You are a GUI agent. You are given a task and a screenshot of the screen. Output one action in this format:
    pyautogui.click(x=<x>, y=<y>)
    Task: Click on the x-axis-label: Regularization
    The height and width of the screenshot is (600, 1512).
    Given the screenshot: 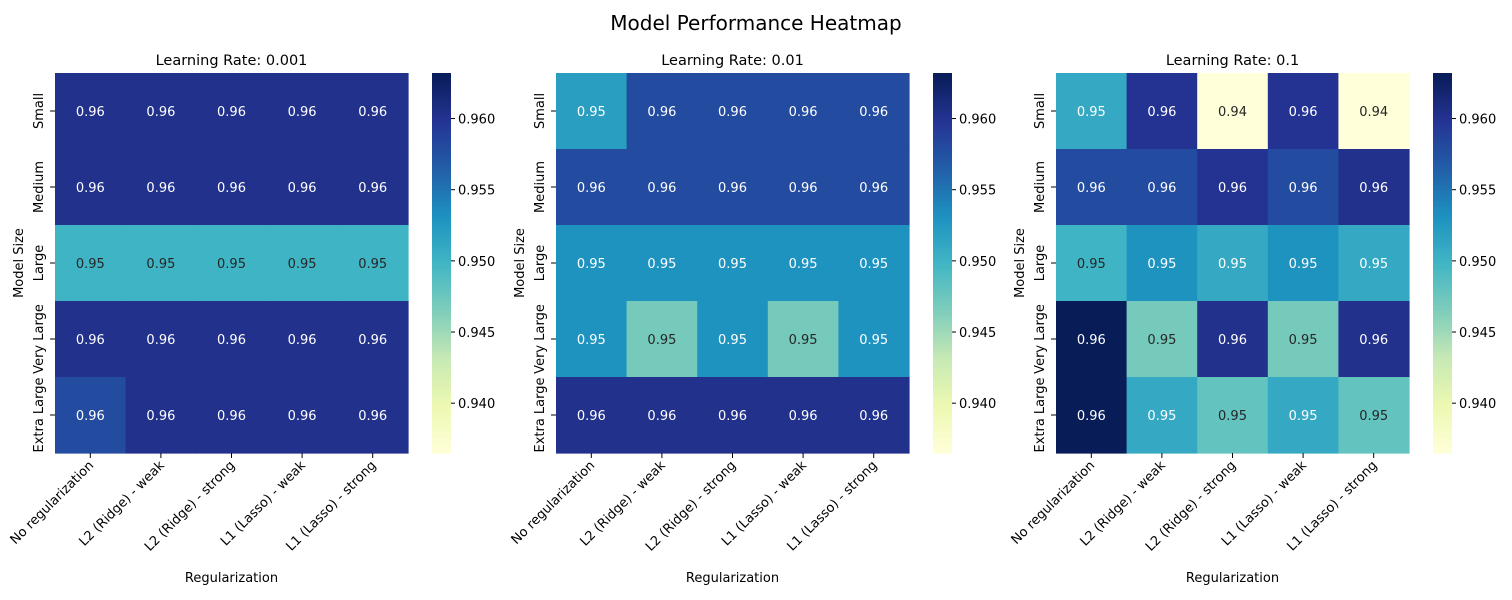 What is the action you would take?
    pyautogui.click(x=1232, y=578)
    